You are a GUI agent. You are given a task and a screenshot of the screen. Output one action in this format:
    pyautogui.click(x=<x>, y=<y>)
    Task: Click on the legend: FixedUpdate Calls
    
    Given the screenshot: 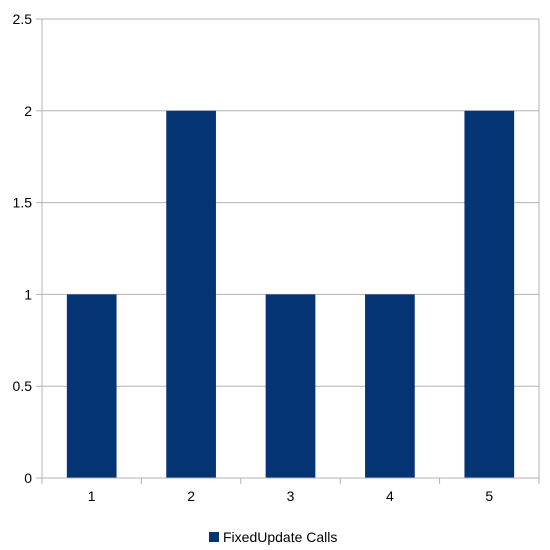 What is the action you would take?
    pyautogui.click(x=273, y=537)
    